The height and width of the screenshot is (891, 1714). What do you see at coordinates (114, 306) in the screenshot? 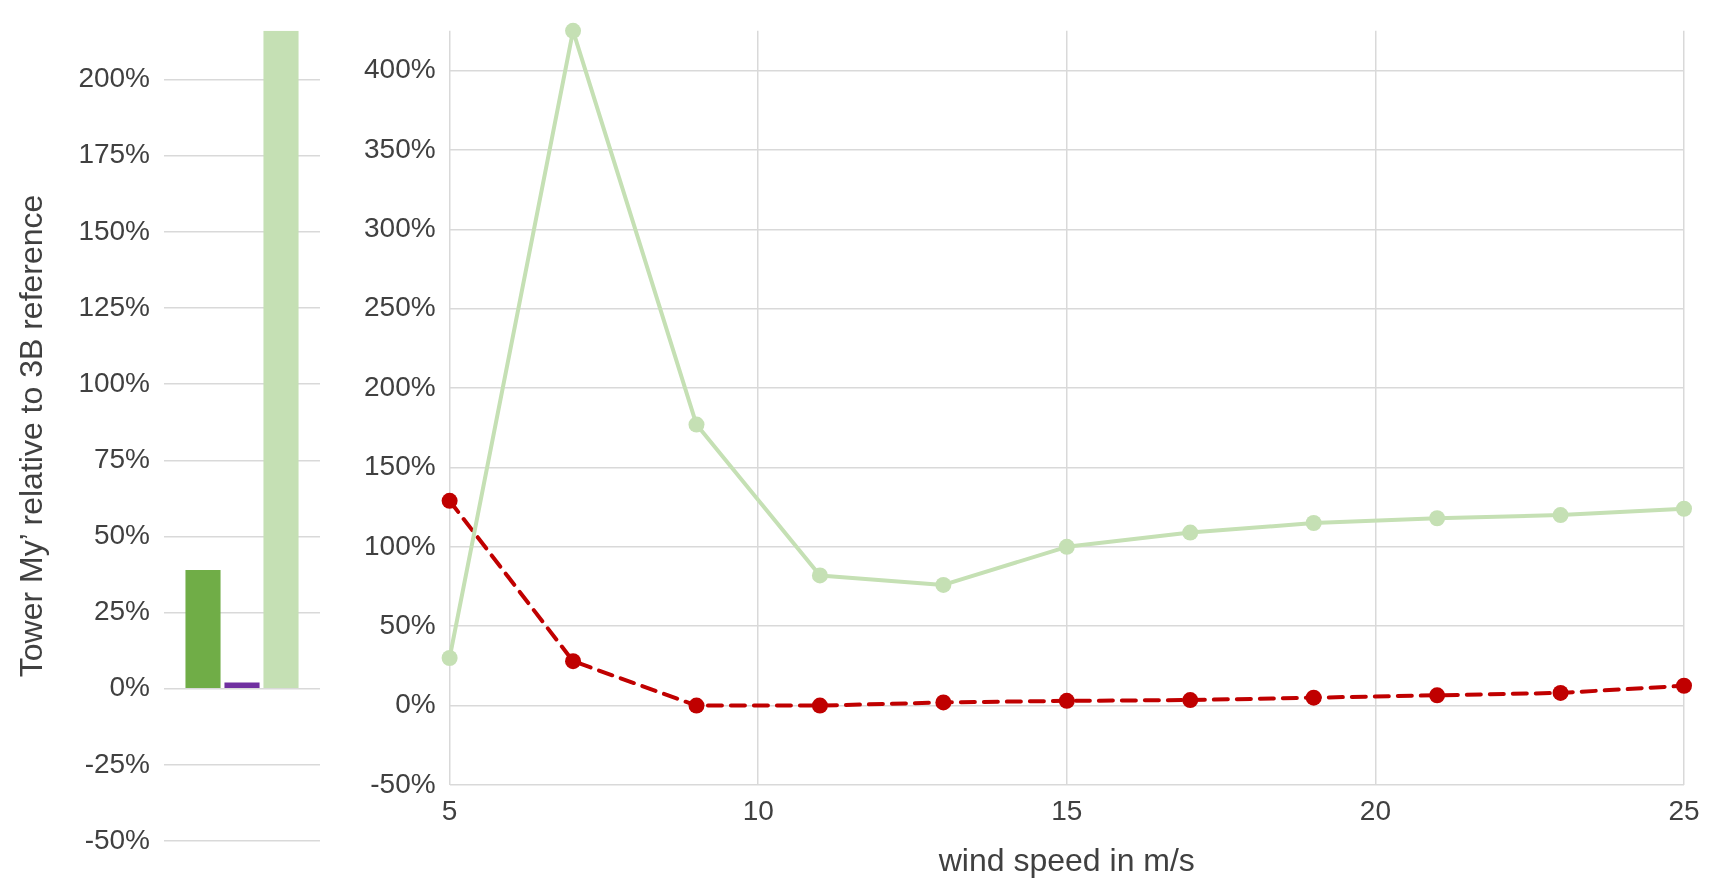
I see `y-tick-label: 125%` at bounding box center [114, 306].